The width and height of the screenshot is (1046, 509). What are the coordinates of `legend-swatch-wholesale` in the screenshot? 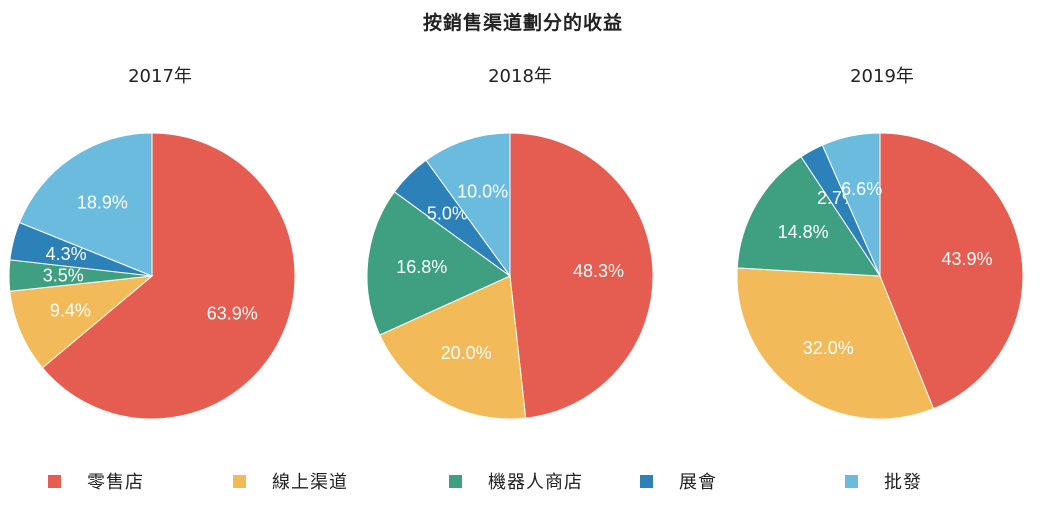 It's located at (851, 481).